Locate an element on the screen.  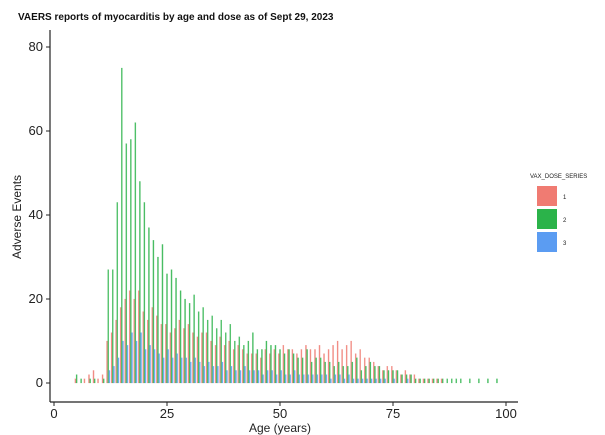
legend-title: VAX_DOSE_SERIES is located at coordinates (558, 177).